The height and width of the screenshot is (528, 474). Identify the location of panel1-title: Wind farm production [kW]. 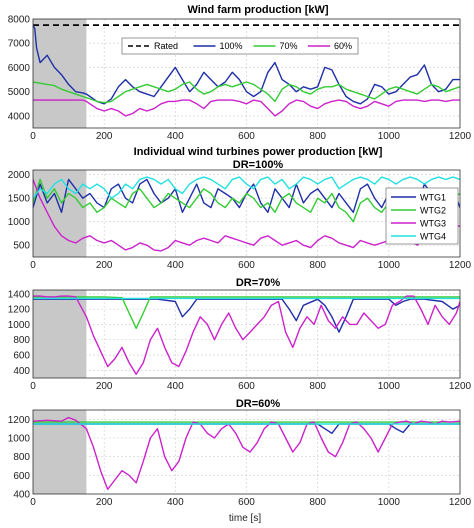
(257, 10).